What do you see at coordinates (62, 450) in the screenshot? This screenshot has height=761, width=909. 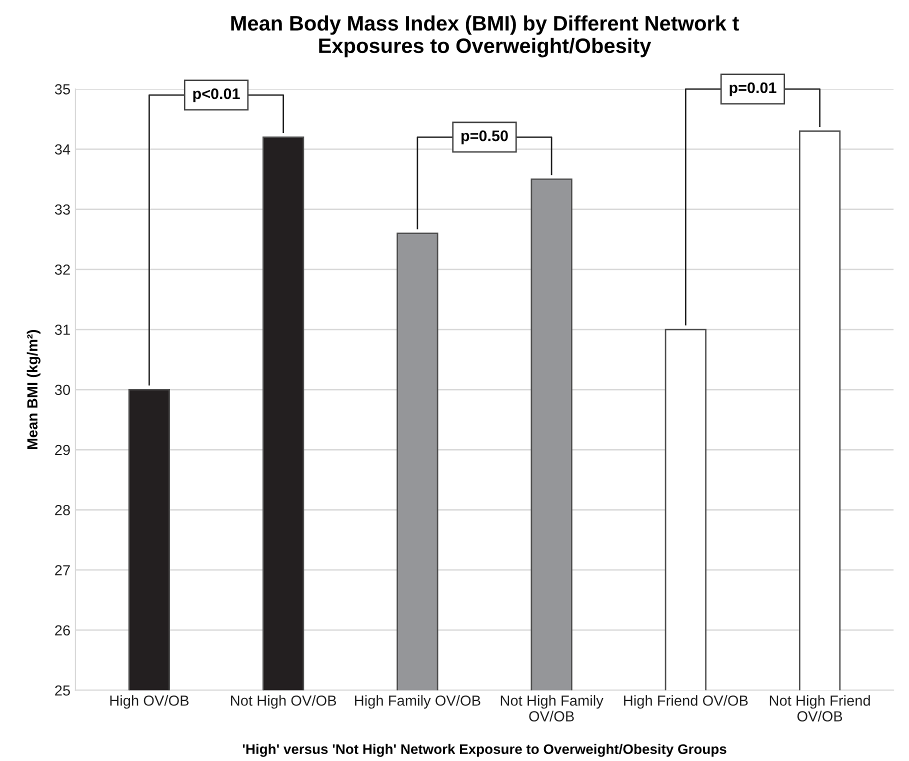 I see `y-tick-label: 29` at bounding box center [62, 450].